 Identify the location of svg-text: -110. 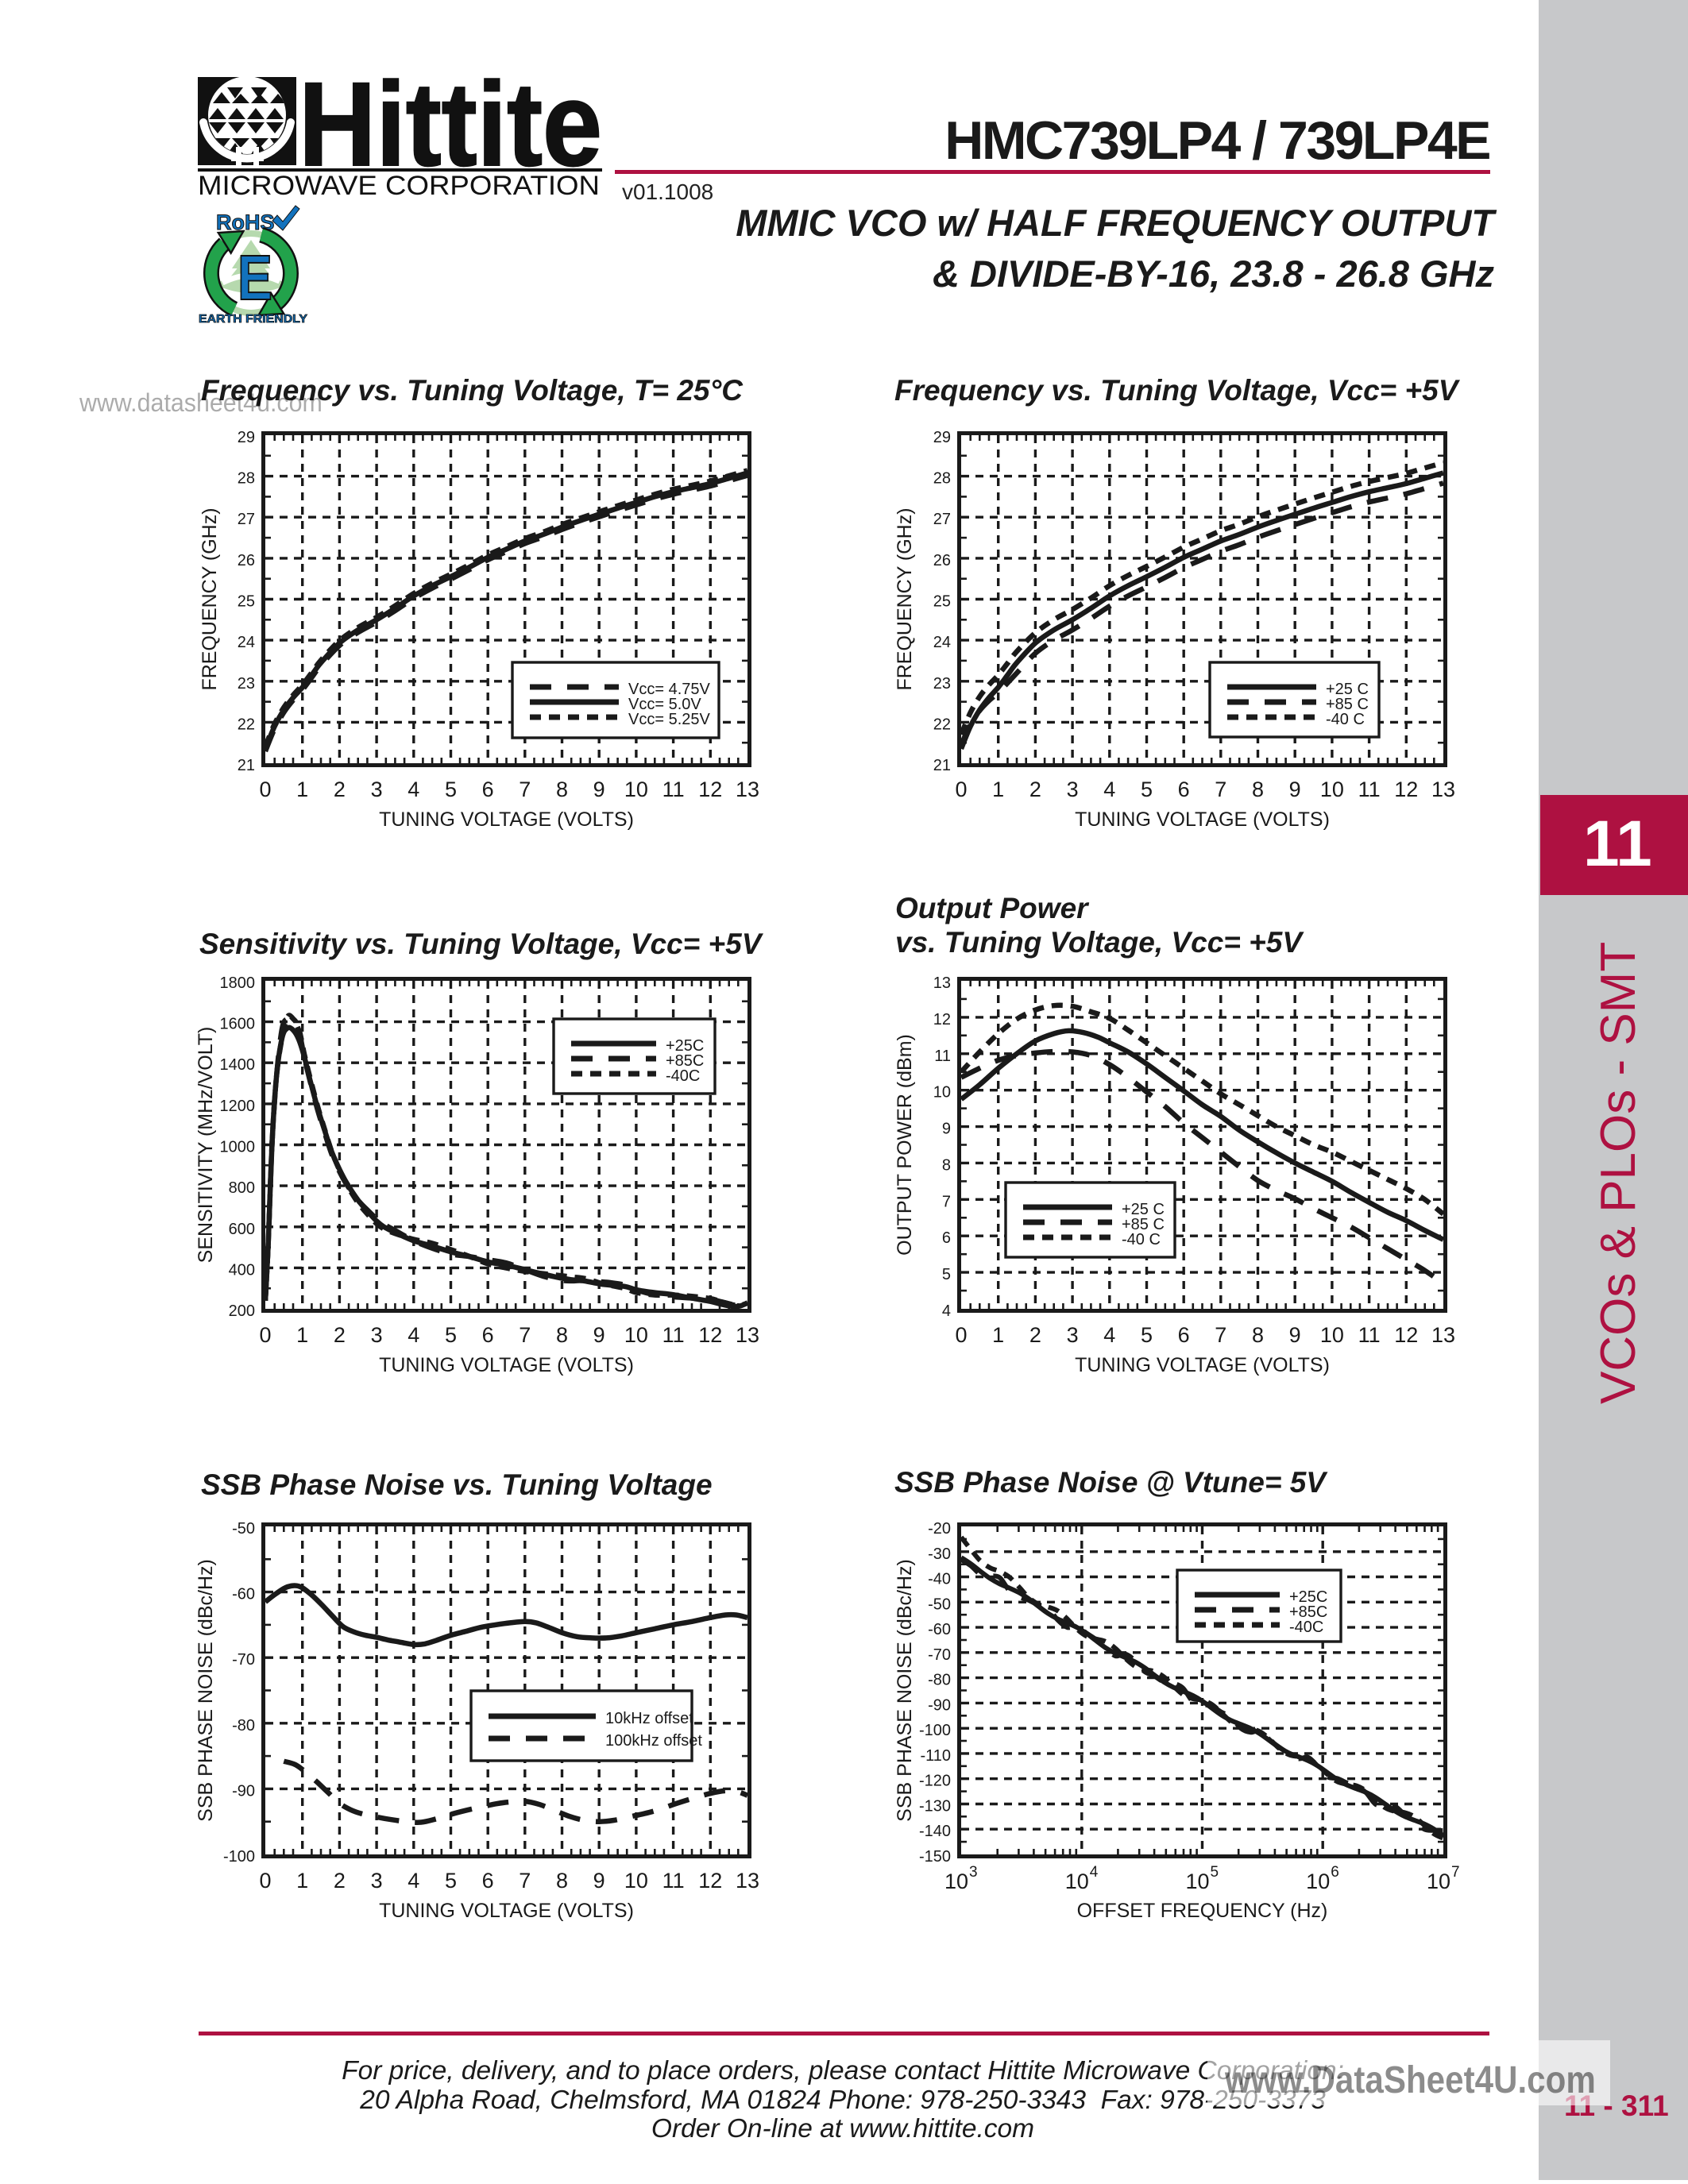
(935, 1756).